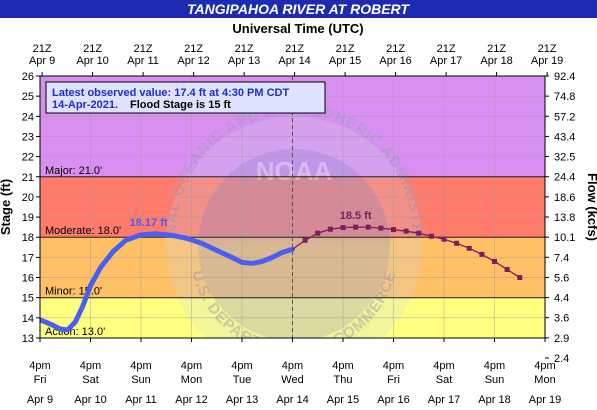 This screenshot has height=410, width=597. I want to click on right-tick-label-12: 57.2, so click(564, 117).